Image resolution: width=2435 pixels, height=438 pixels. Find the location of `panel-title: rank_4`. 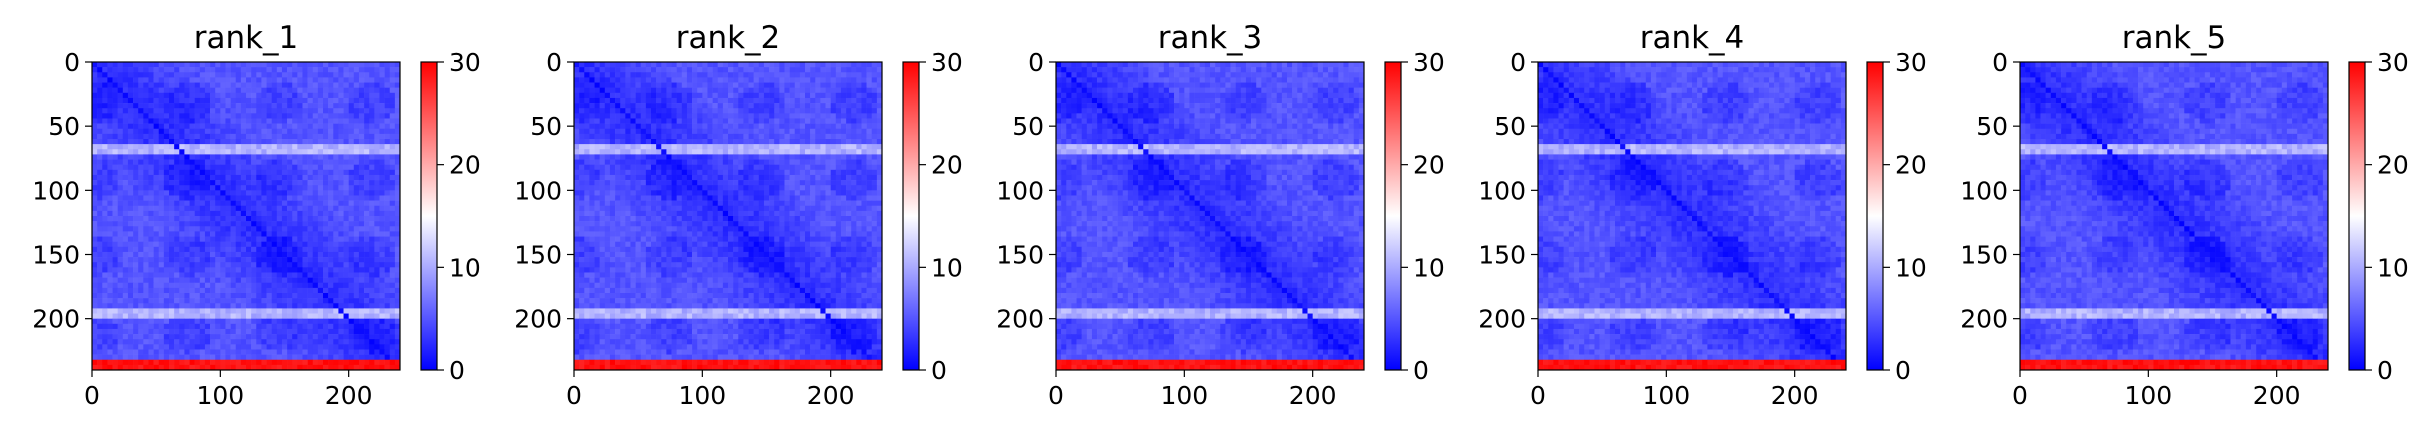

panel-title: rank_4 is located at coordinates (1692, 38).